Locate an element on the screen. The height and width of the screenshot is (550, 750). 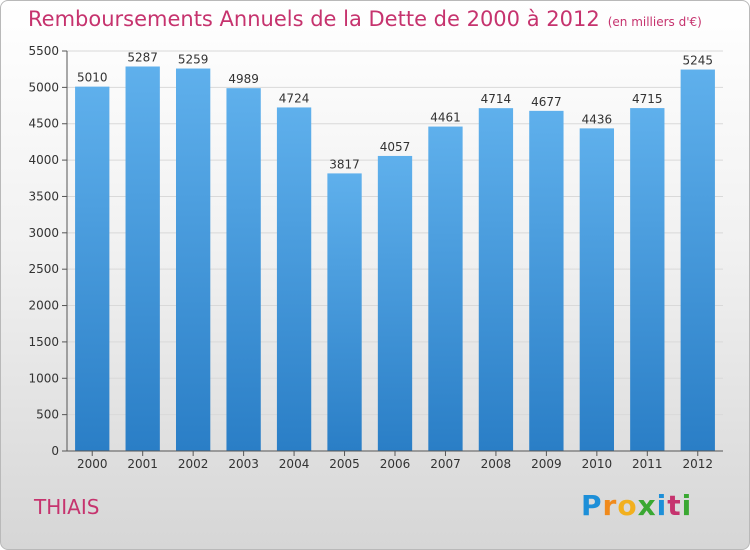
y-tick-label: 500 is located at coordinates (47, 415).